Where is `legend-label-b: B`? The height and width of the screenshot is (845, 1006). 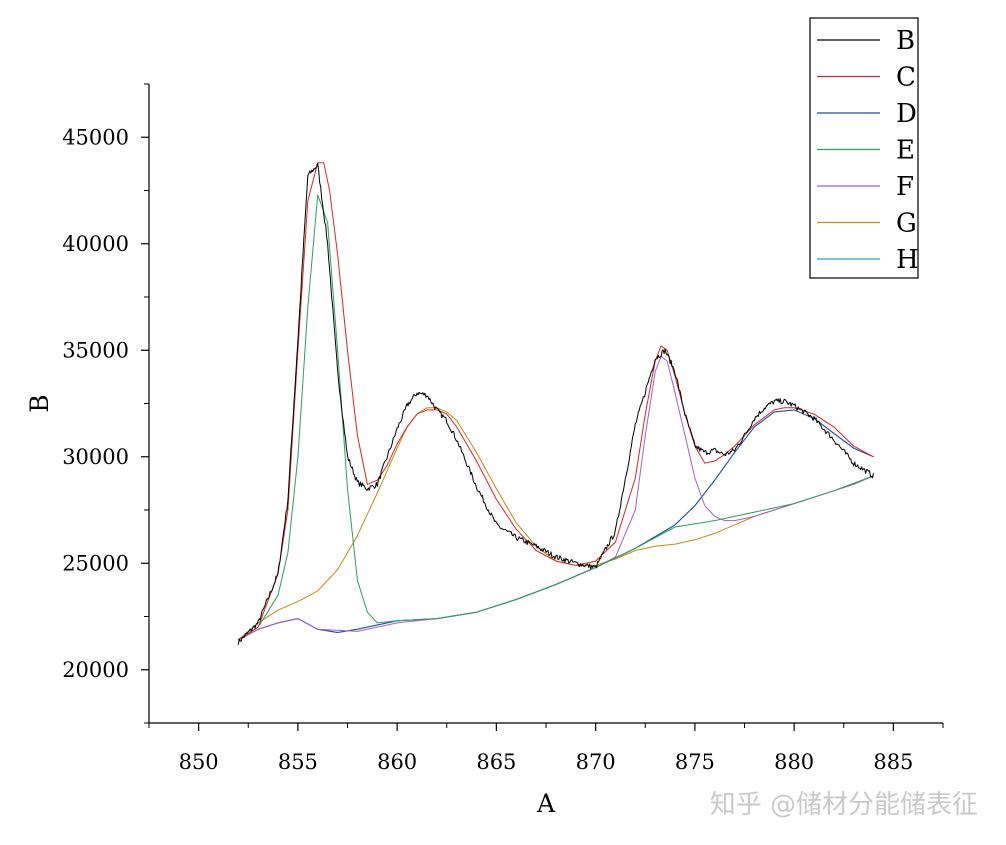 legend-label-b: B is located at coordinates (905, 41).